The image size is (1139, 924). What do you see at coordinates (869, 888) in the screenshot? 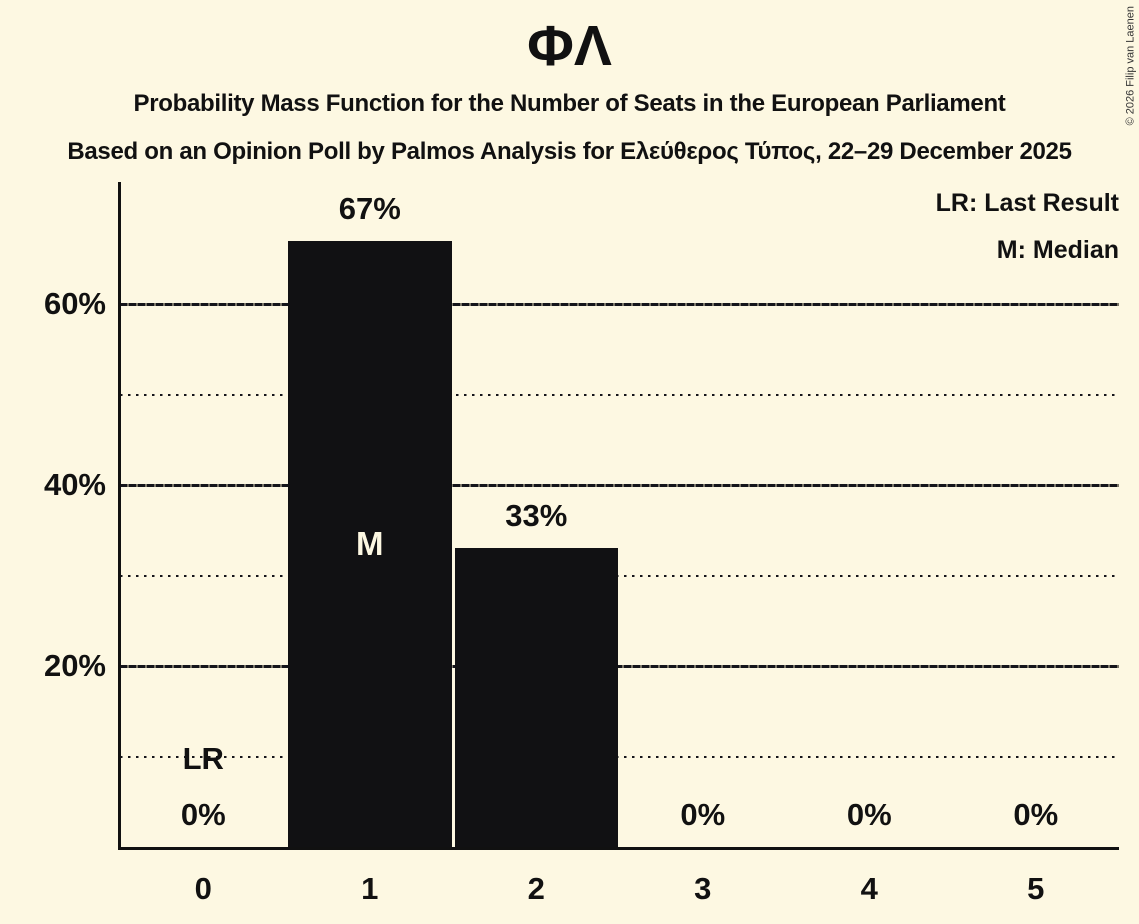
I see `x-axis-tick-label-4: 4` at bounding box center [869, 888].